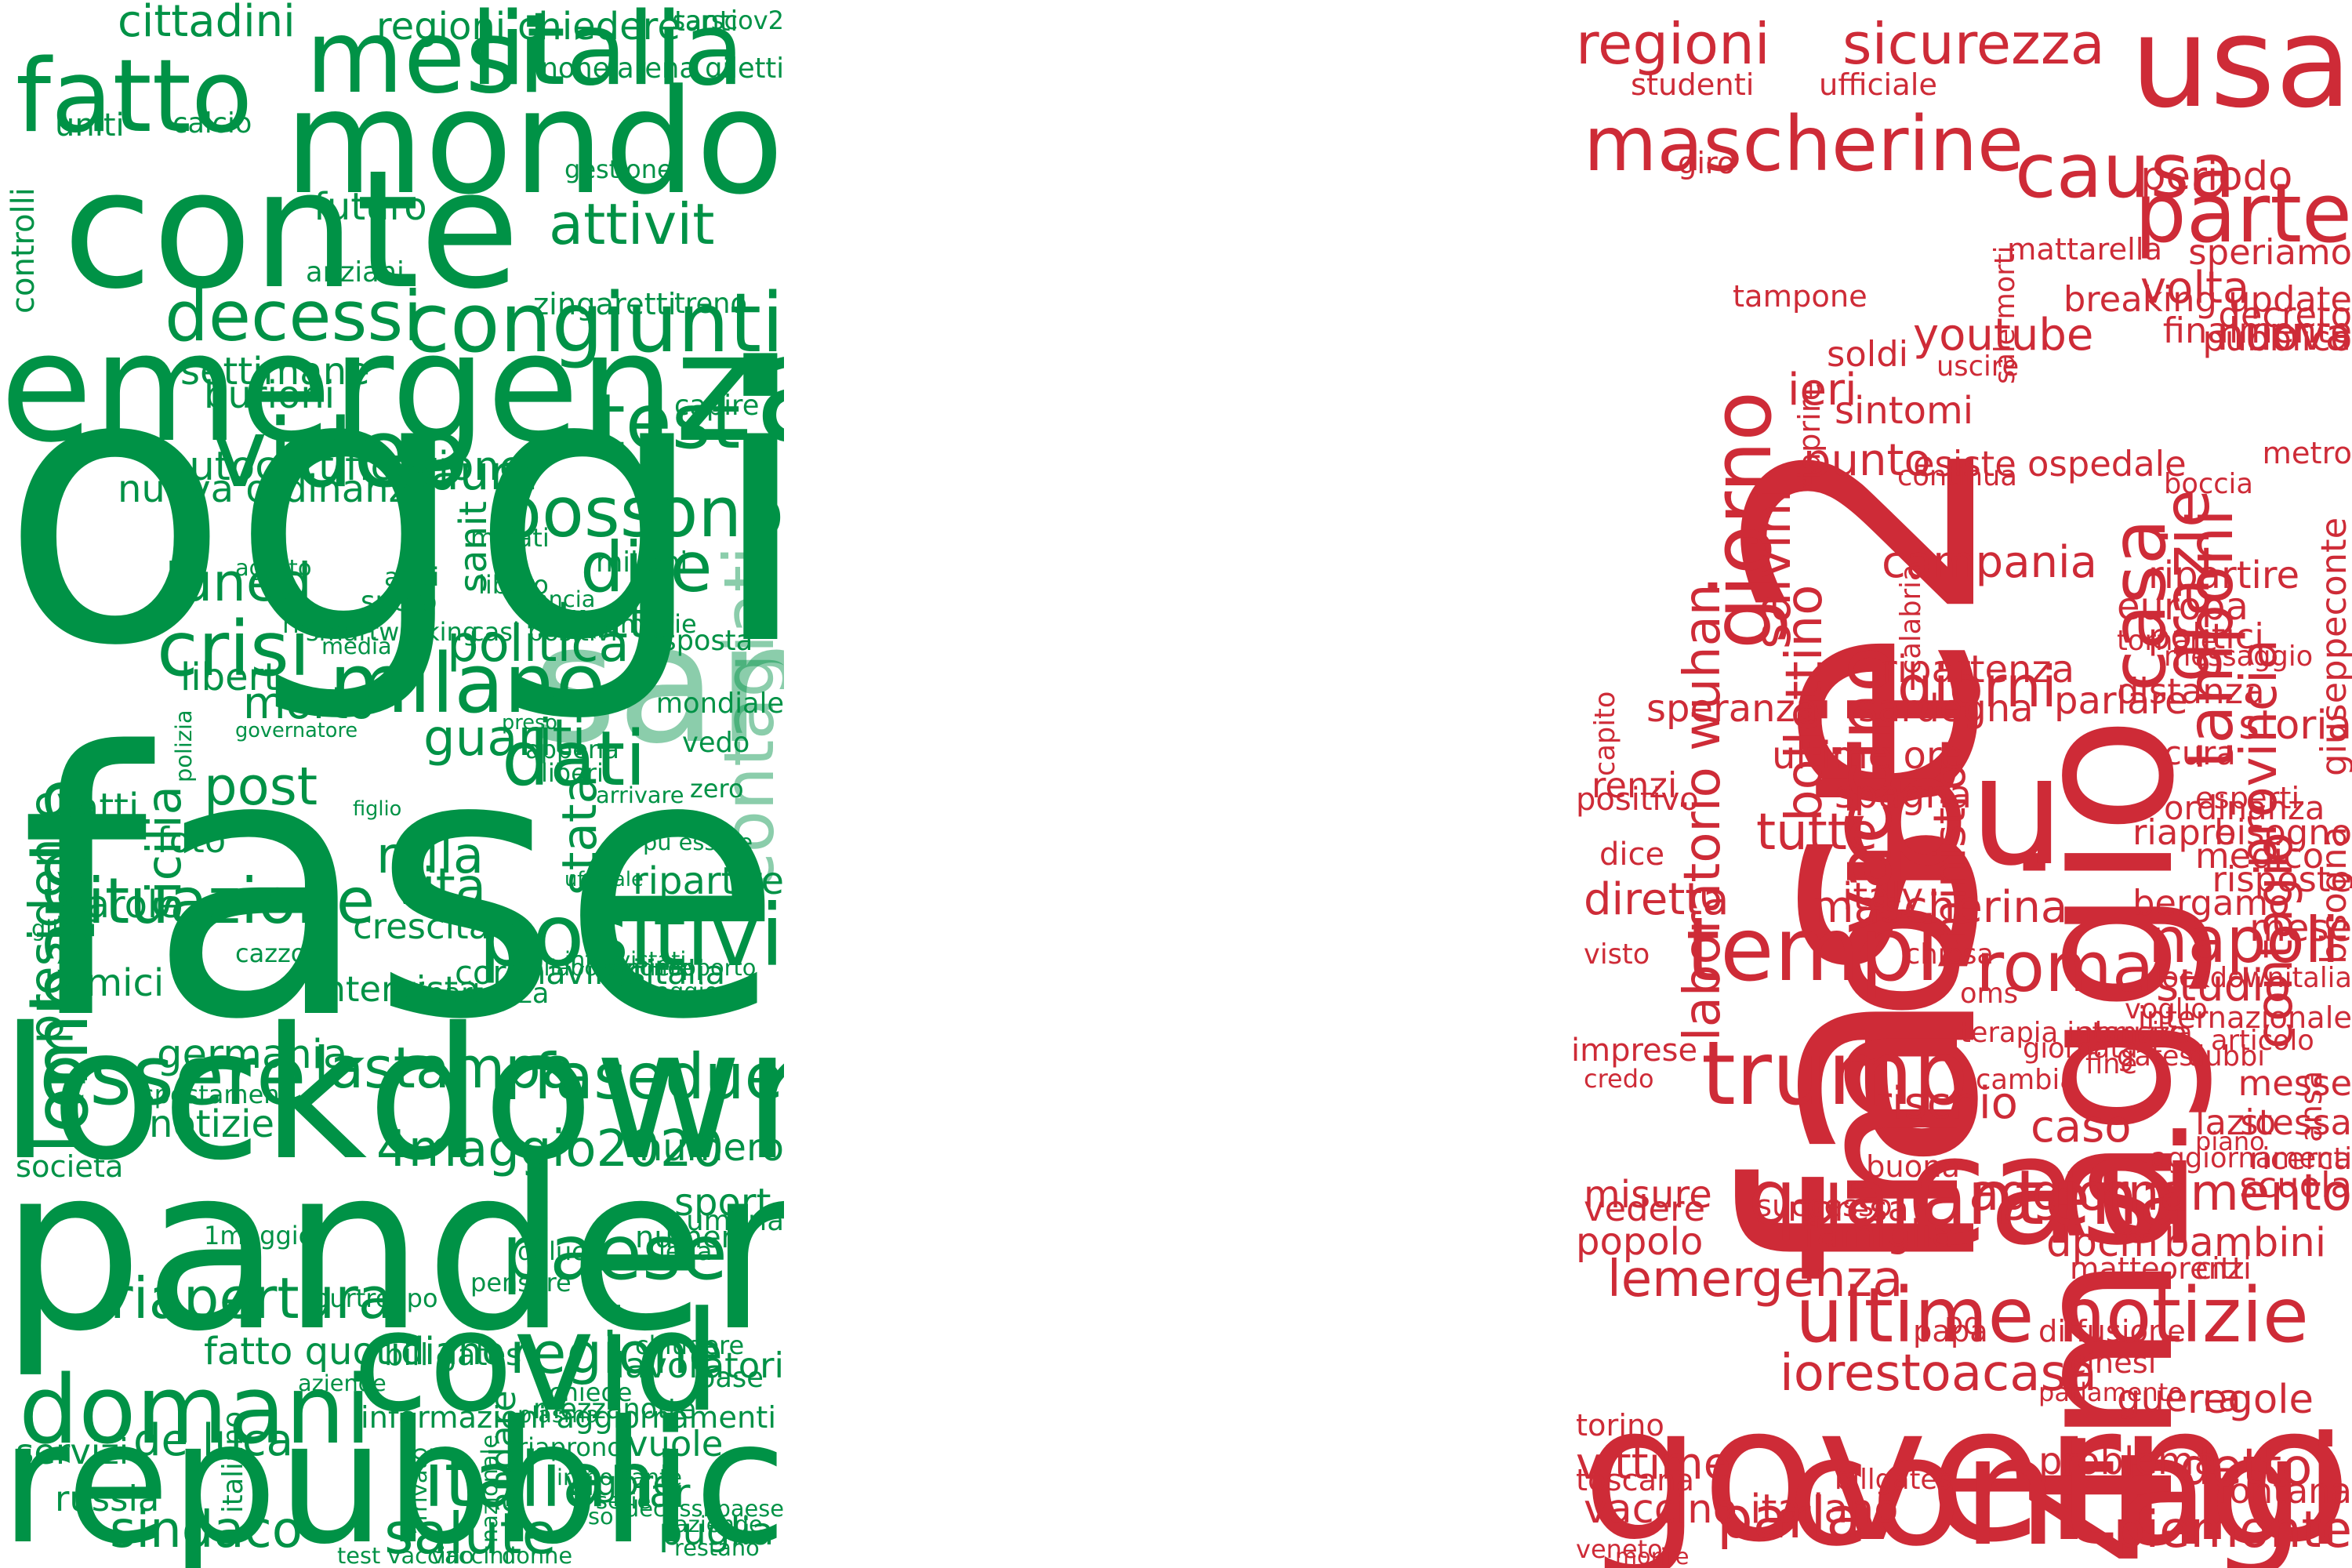 The width and height of the screenshot is (2352, 1568). Describe the element at coordinates (1645, 1208) in the screenshot. I see `right-word-102: vedere` at that location.